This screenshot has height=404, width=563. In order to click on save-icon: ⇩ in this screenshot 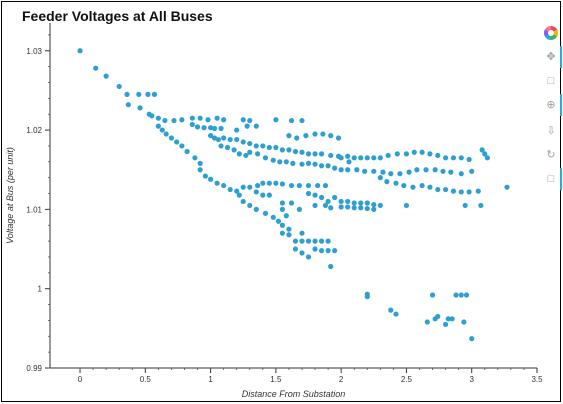, I will do `click(551, 130)`.